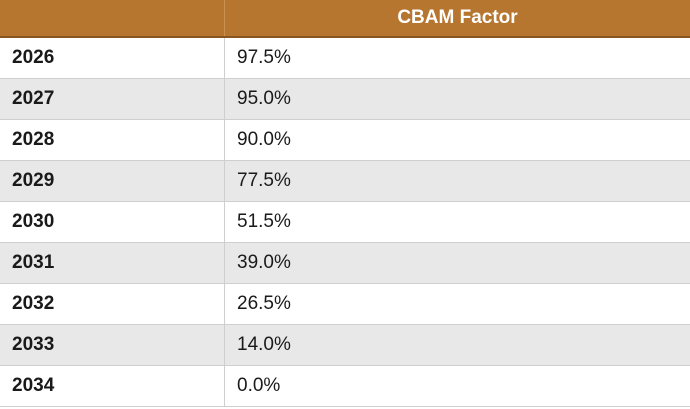 The image size is (690, 409). I want to click on value-cell: 97.5%, so click(264, 57).